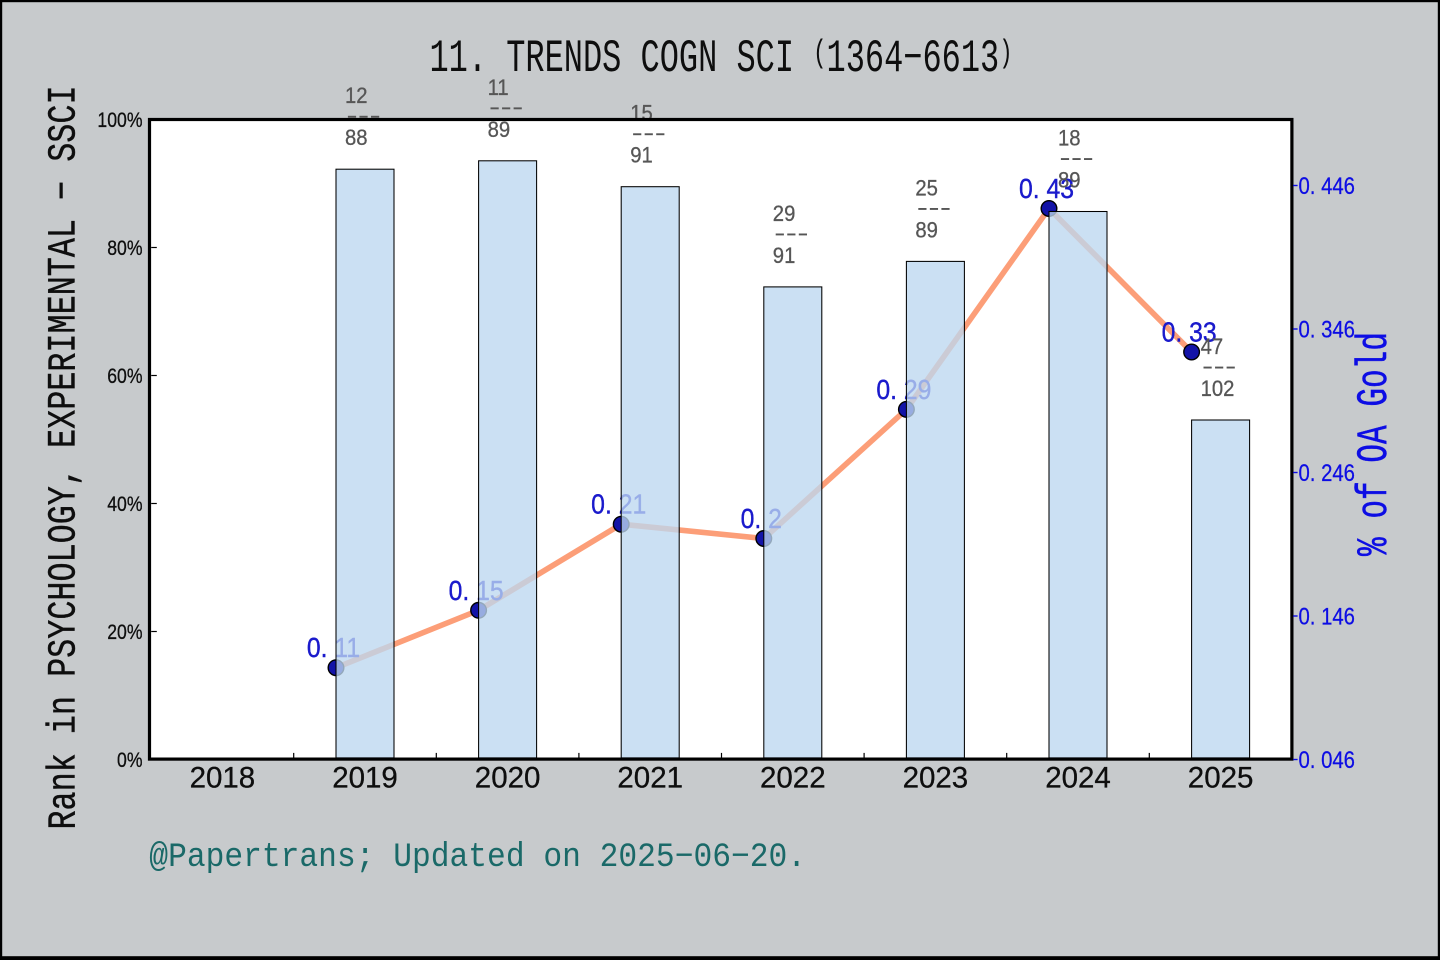 This screenshot has width=1440, height=960. I want to click on svg-text: 2020, so click(508, 778).